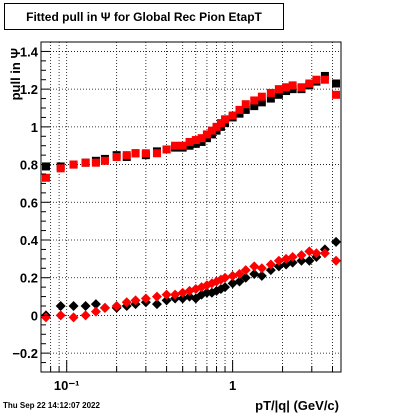  What do you see at coordinates (297, 405) in the screenshot?
I see `x-axis-label: pT/|q| (GeV/c)` at bounding box center [297, 405].